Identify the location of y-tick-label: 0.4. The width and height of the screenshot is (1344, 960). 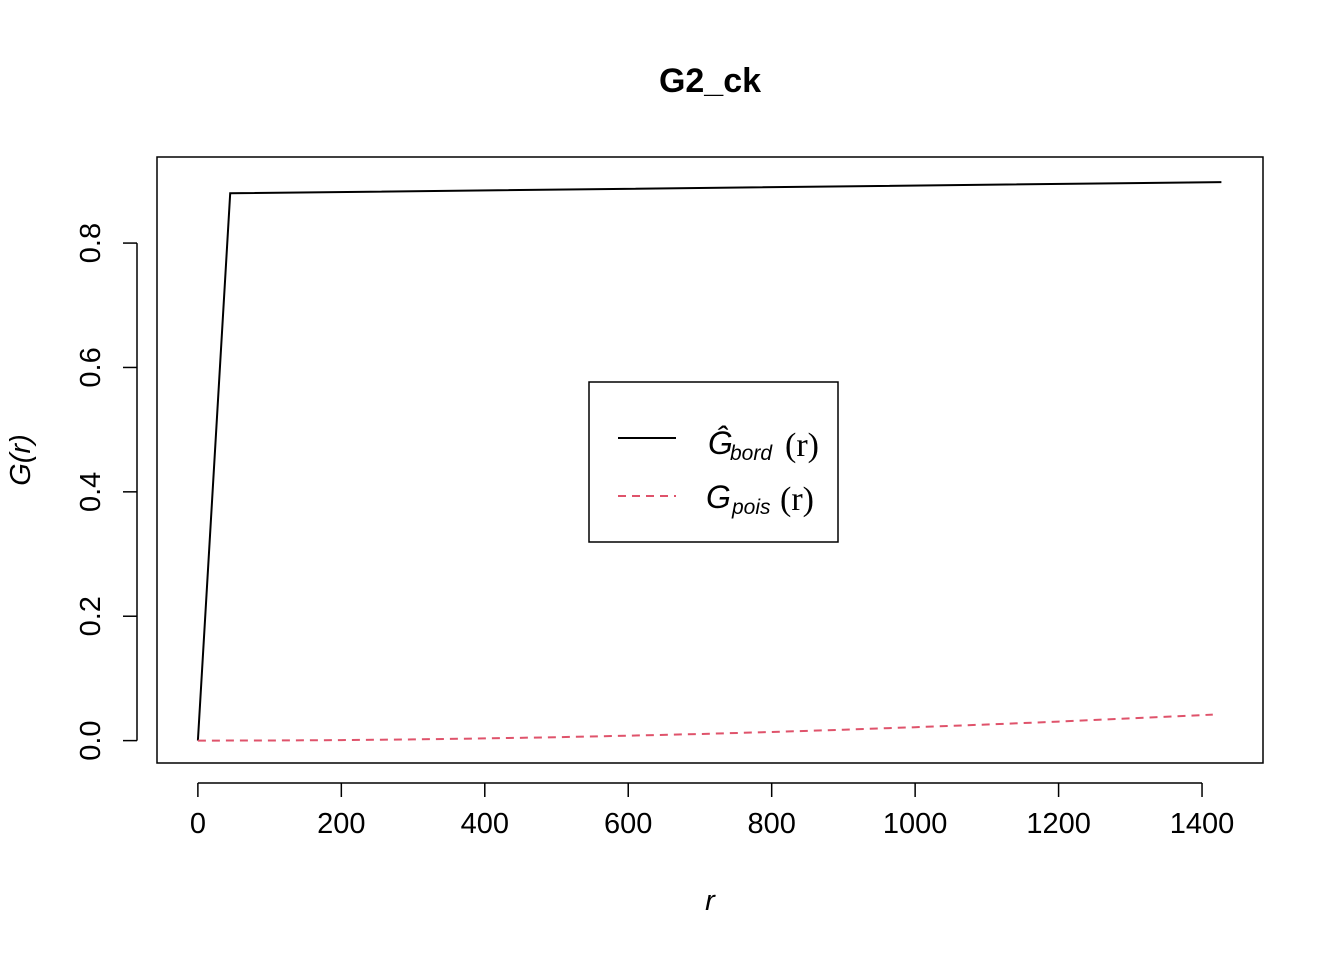
(91, 492).